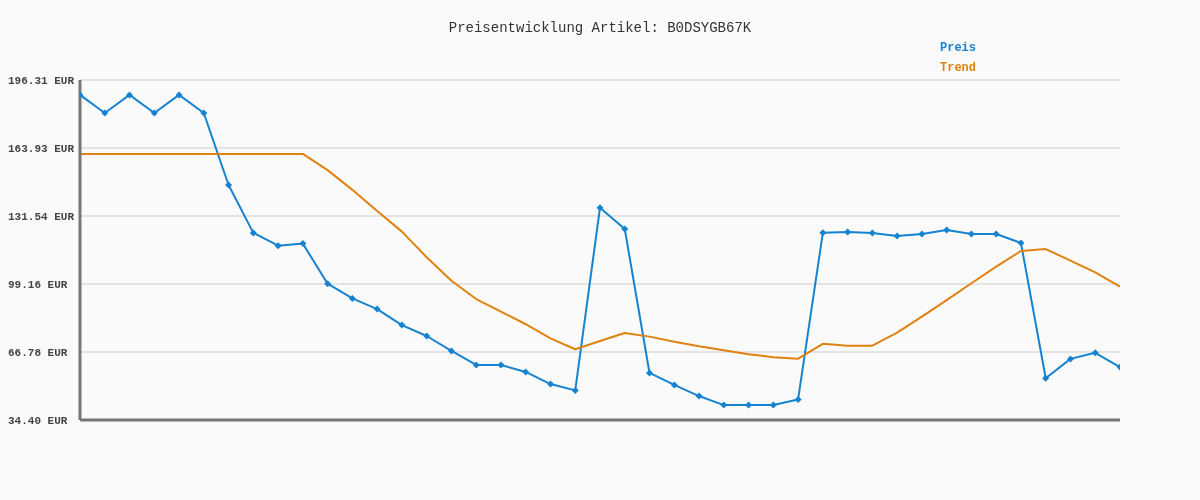 This screenshot has height=500, width=1200. I want to click on y-tick-label: 34.40 EUR, so click(38, 420).